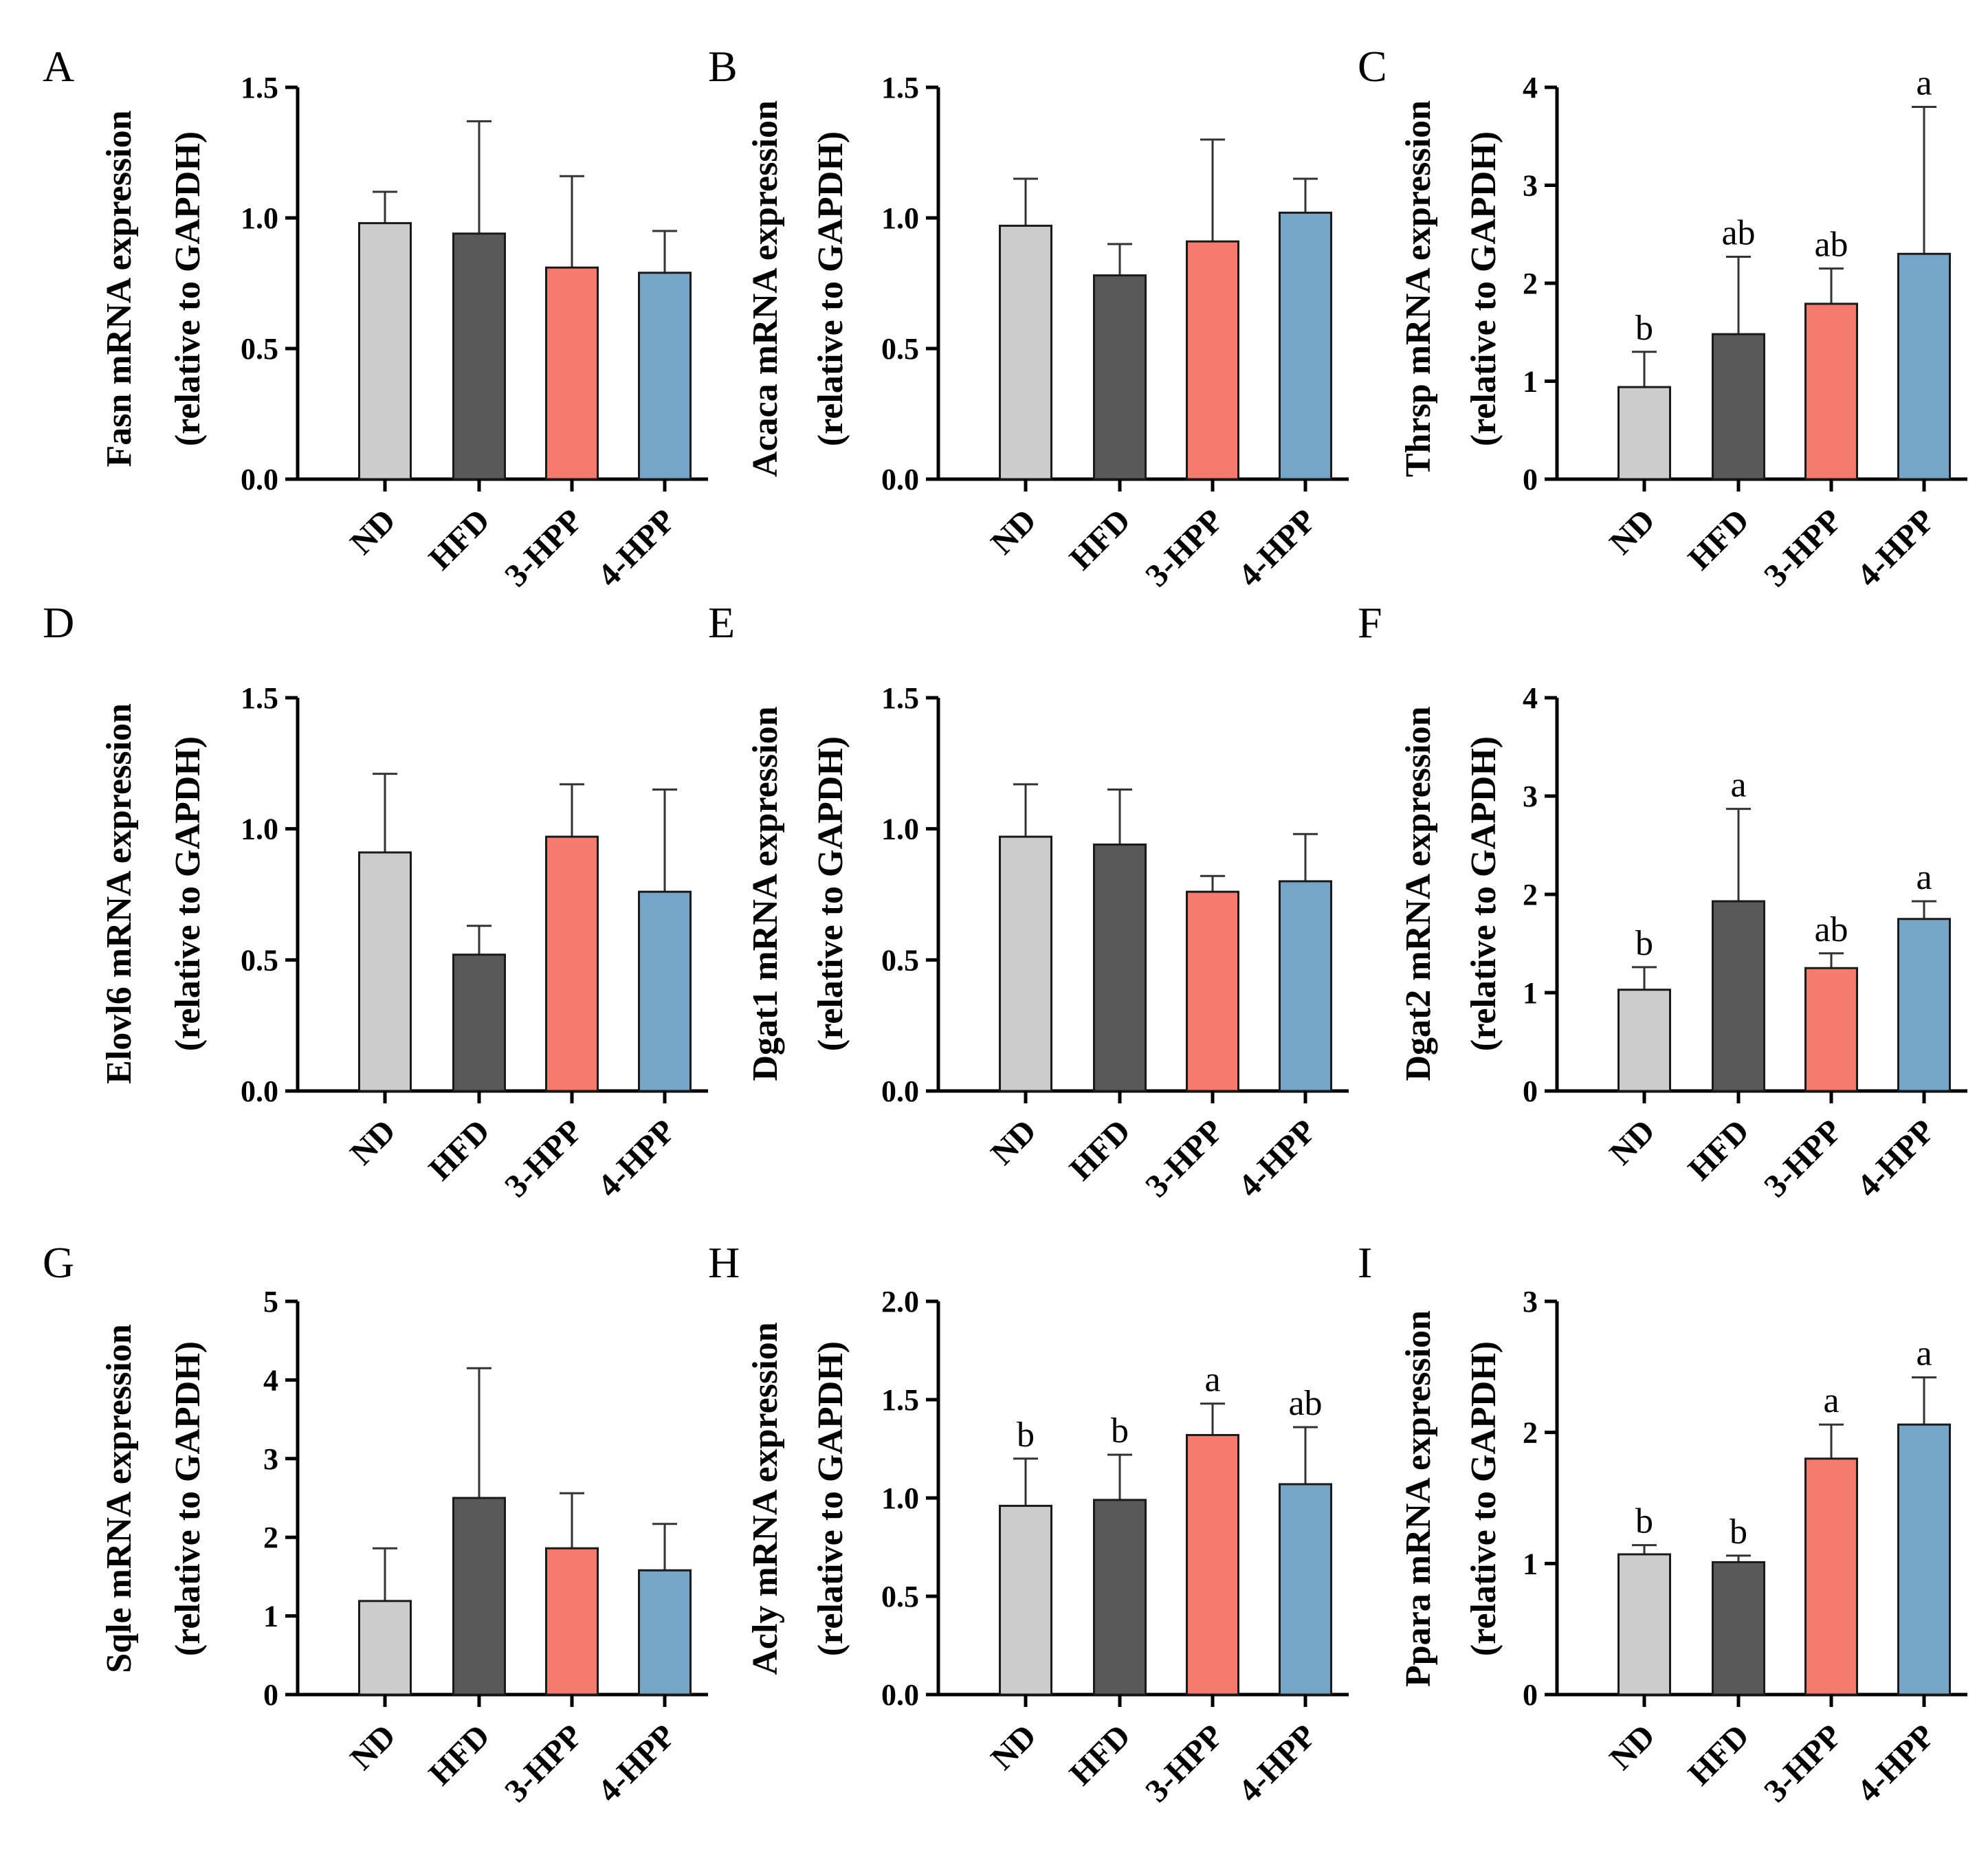 This screenshot has width=1988, height=1852. Describe the element at coordinates (58, 1262) in the screenshot. I see `panel-letter: G` at that location.